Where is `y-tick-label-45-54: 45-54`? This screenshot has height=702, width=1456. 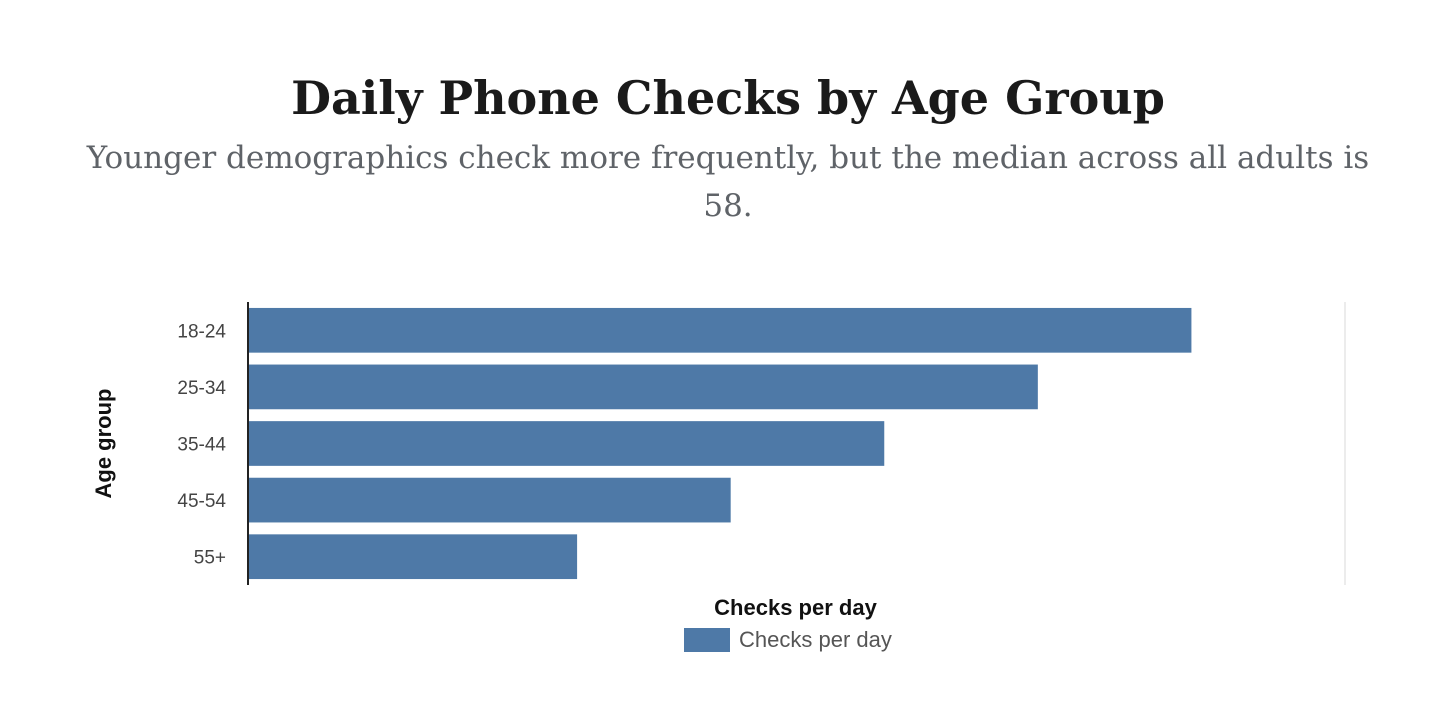
y-tick-label-45-54: 45-54 is located at coordinates (201, 501).